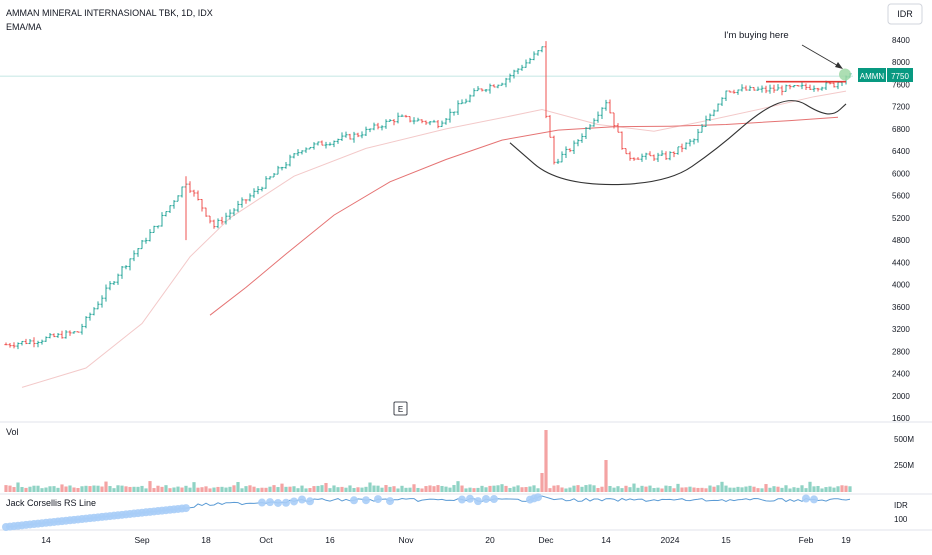  I want to click on y-tick-label: 7200, so click(901, 107).